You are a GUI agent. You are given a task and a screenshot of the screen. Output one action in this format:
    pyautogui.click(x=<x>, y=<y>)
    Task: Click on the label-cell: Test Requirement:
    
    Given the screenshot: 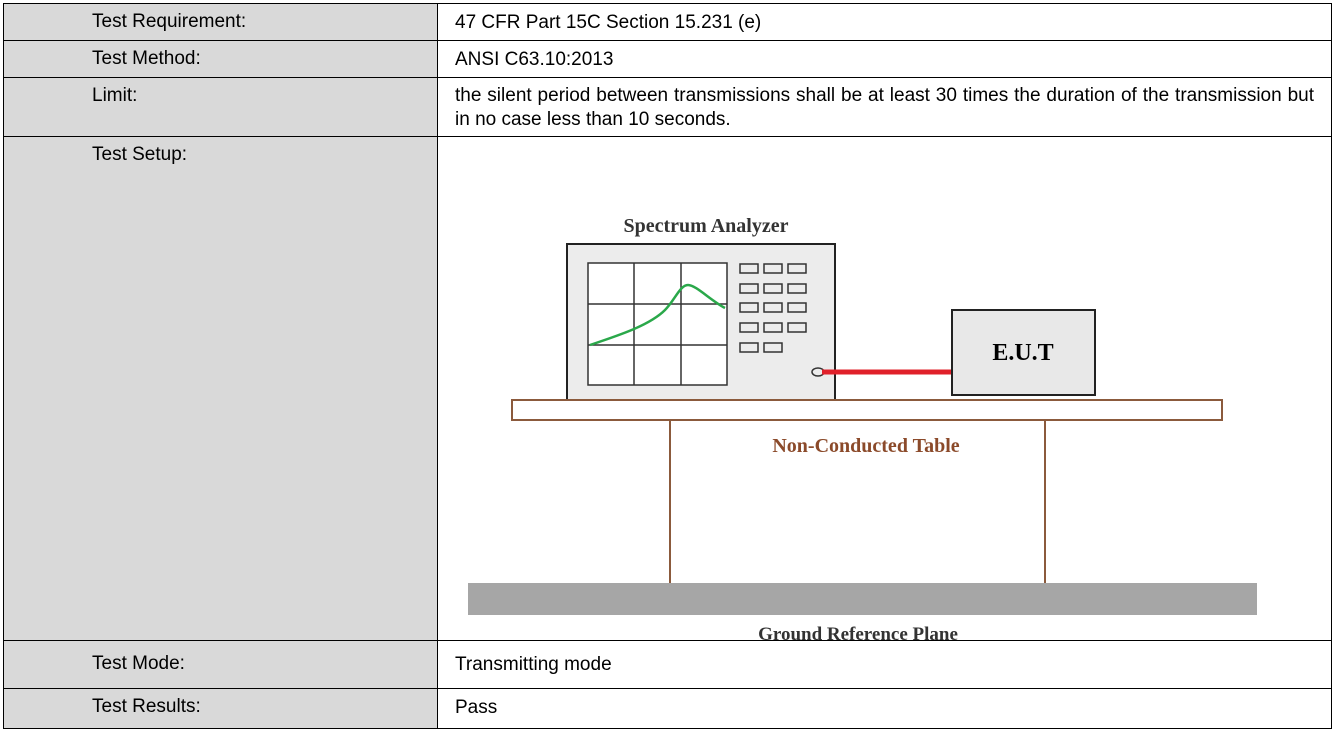 What is the action you would take?
    pyautogui.click(x=220, y=22)
    